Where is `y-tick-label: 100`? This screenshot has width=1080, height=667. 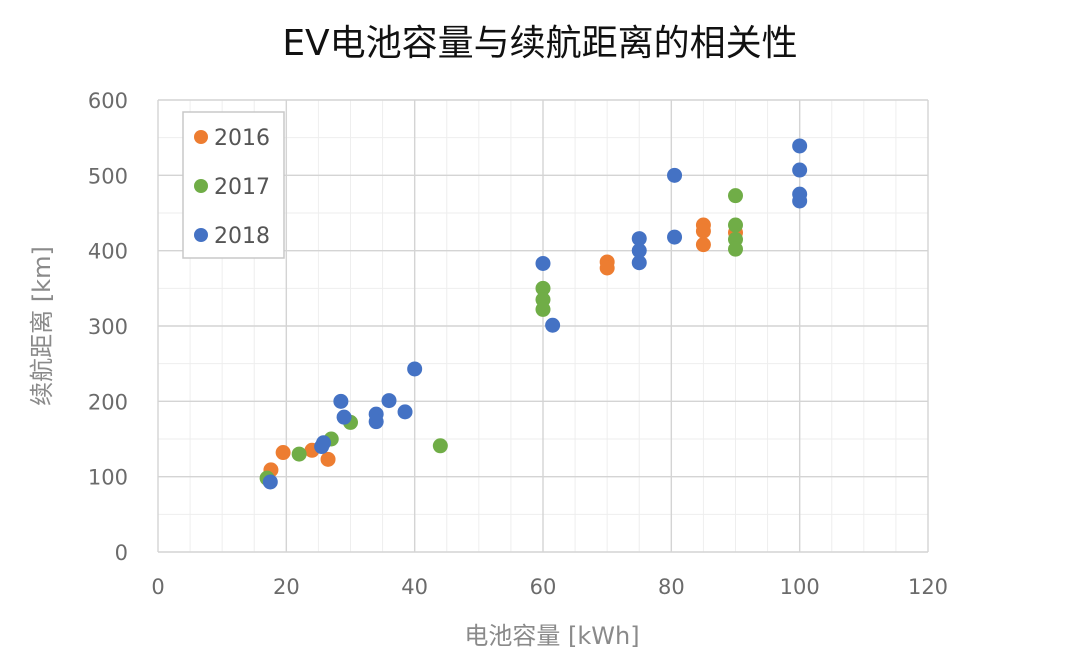
y-tick-label: 100 is located at coordinates (108, 478).